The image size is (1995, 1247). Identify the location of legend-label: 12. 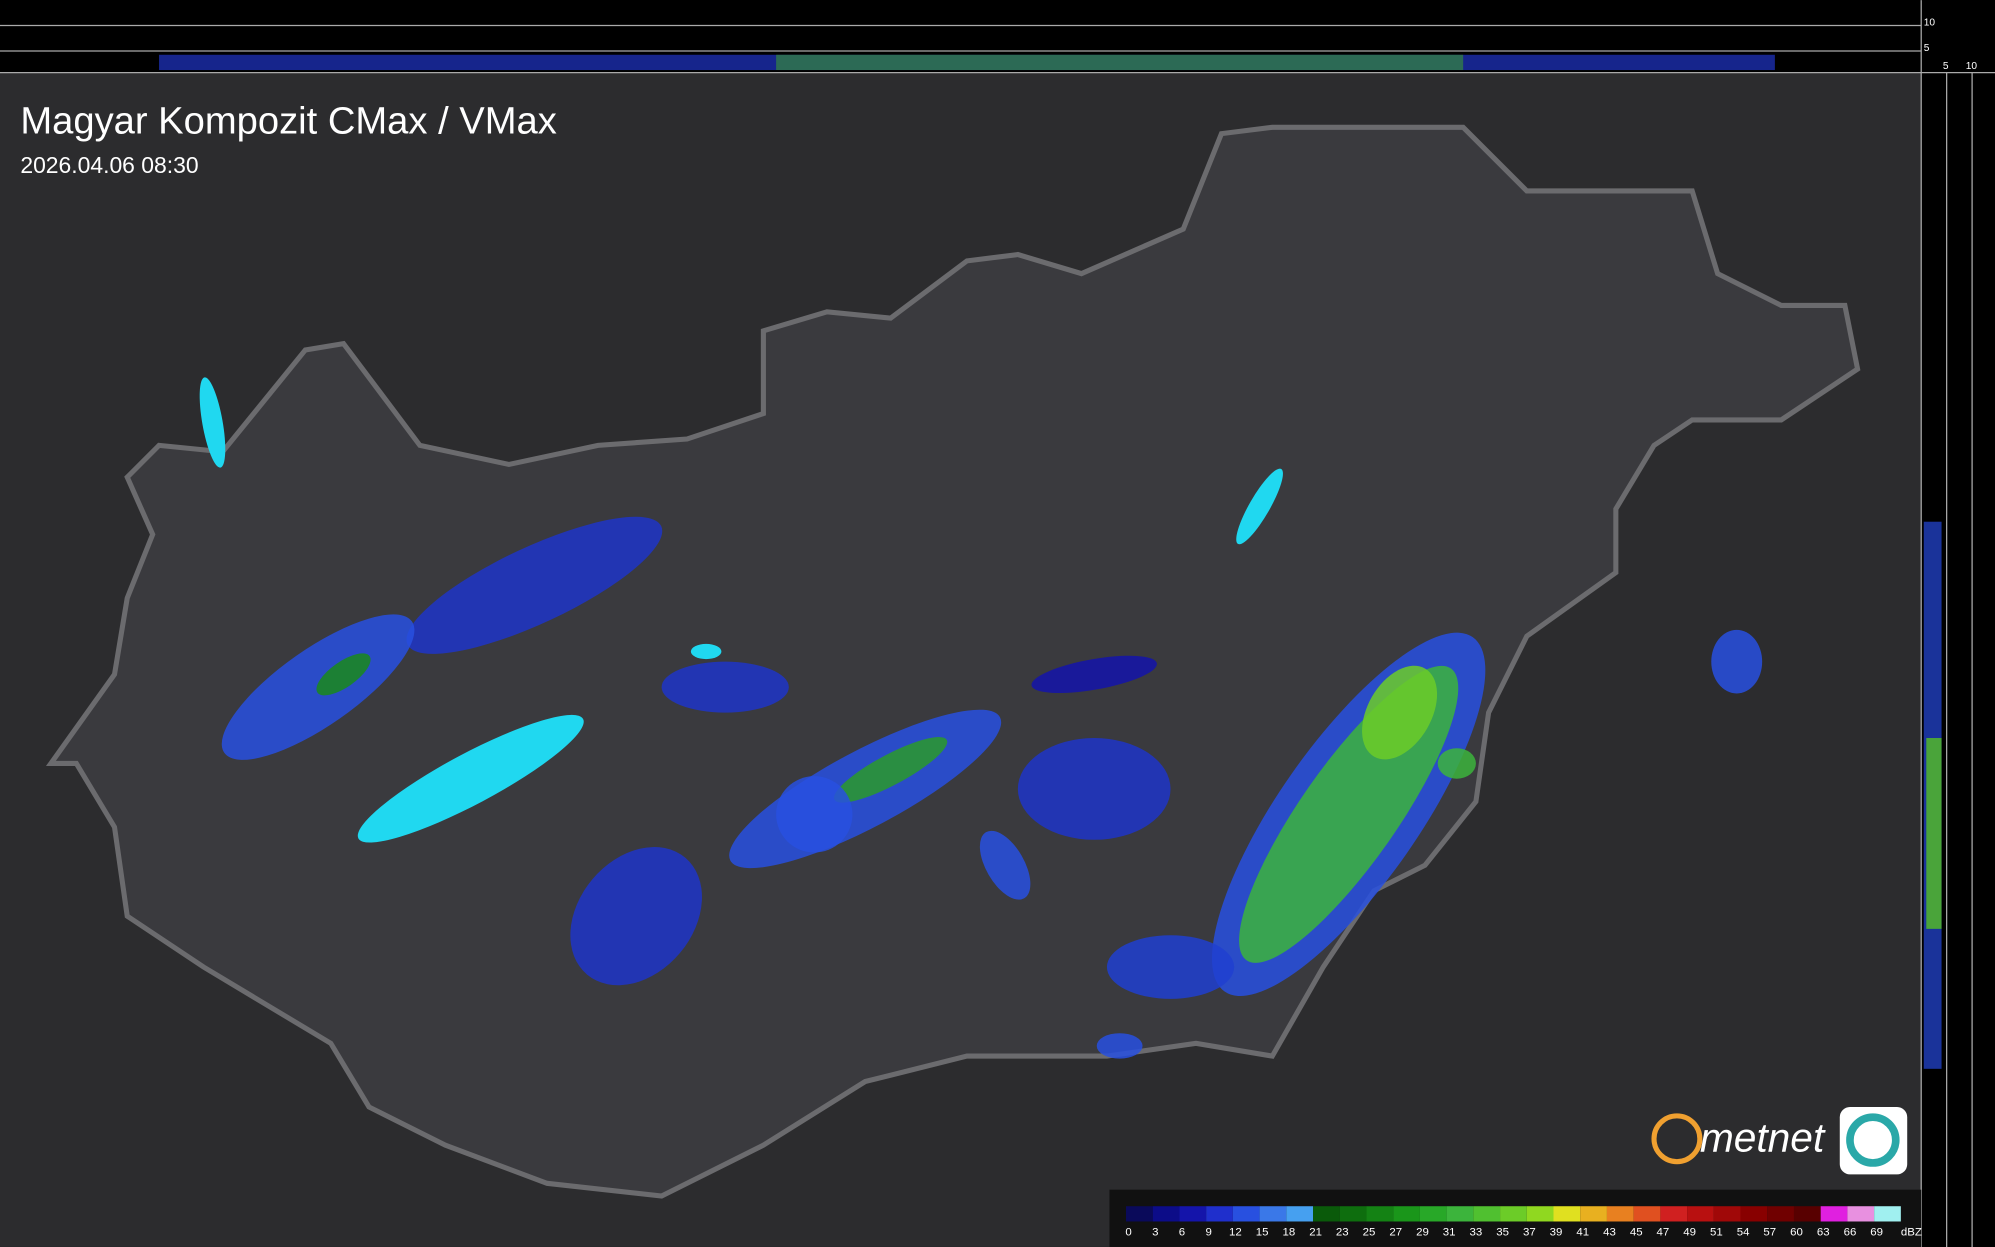
(1235, 1232).